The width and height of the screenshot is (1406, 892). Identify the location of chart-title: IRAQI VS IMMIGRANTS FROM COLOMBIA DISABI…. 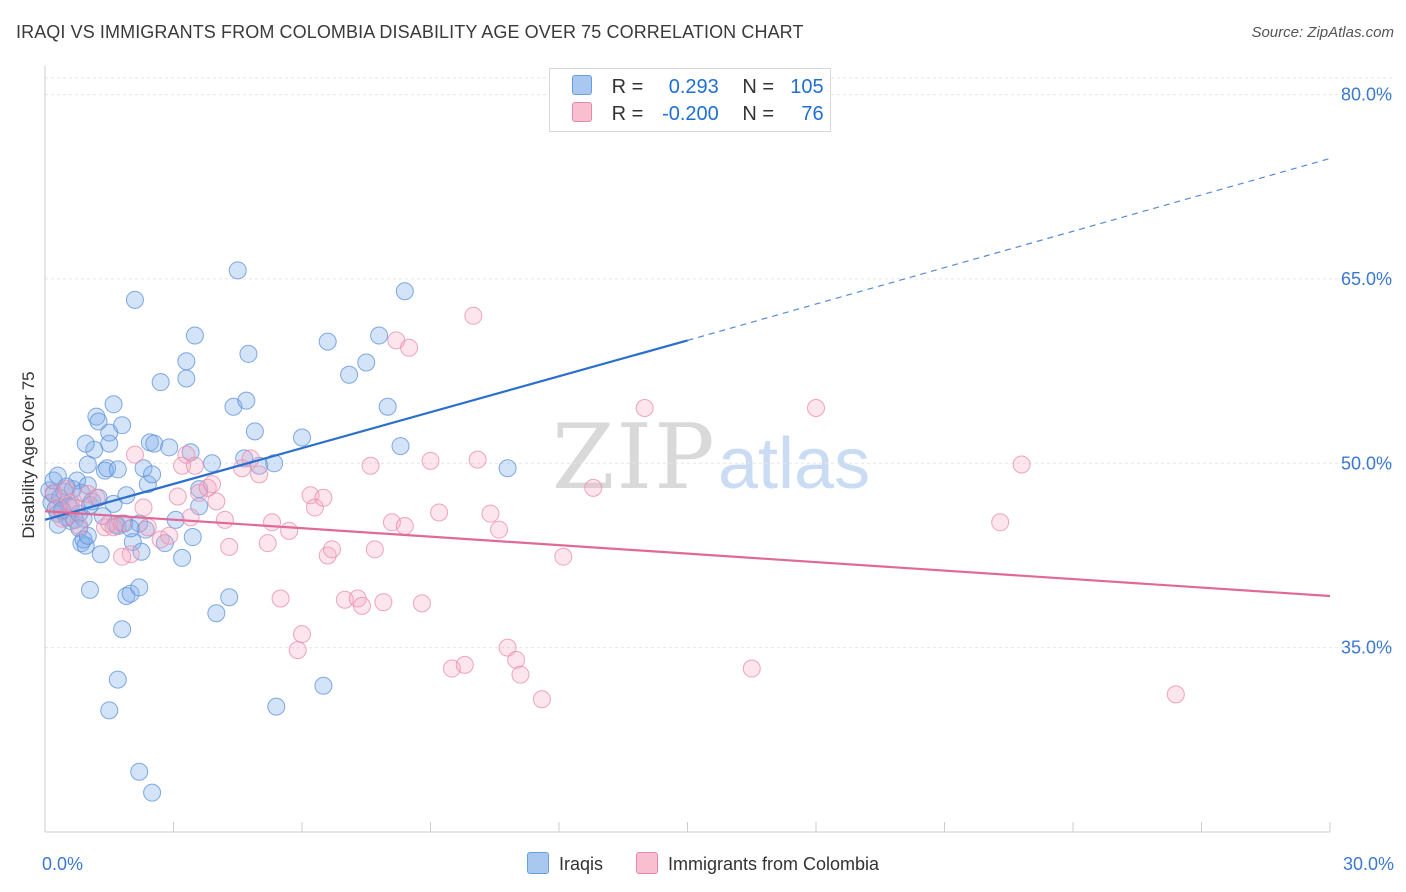
(410, 32).